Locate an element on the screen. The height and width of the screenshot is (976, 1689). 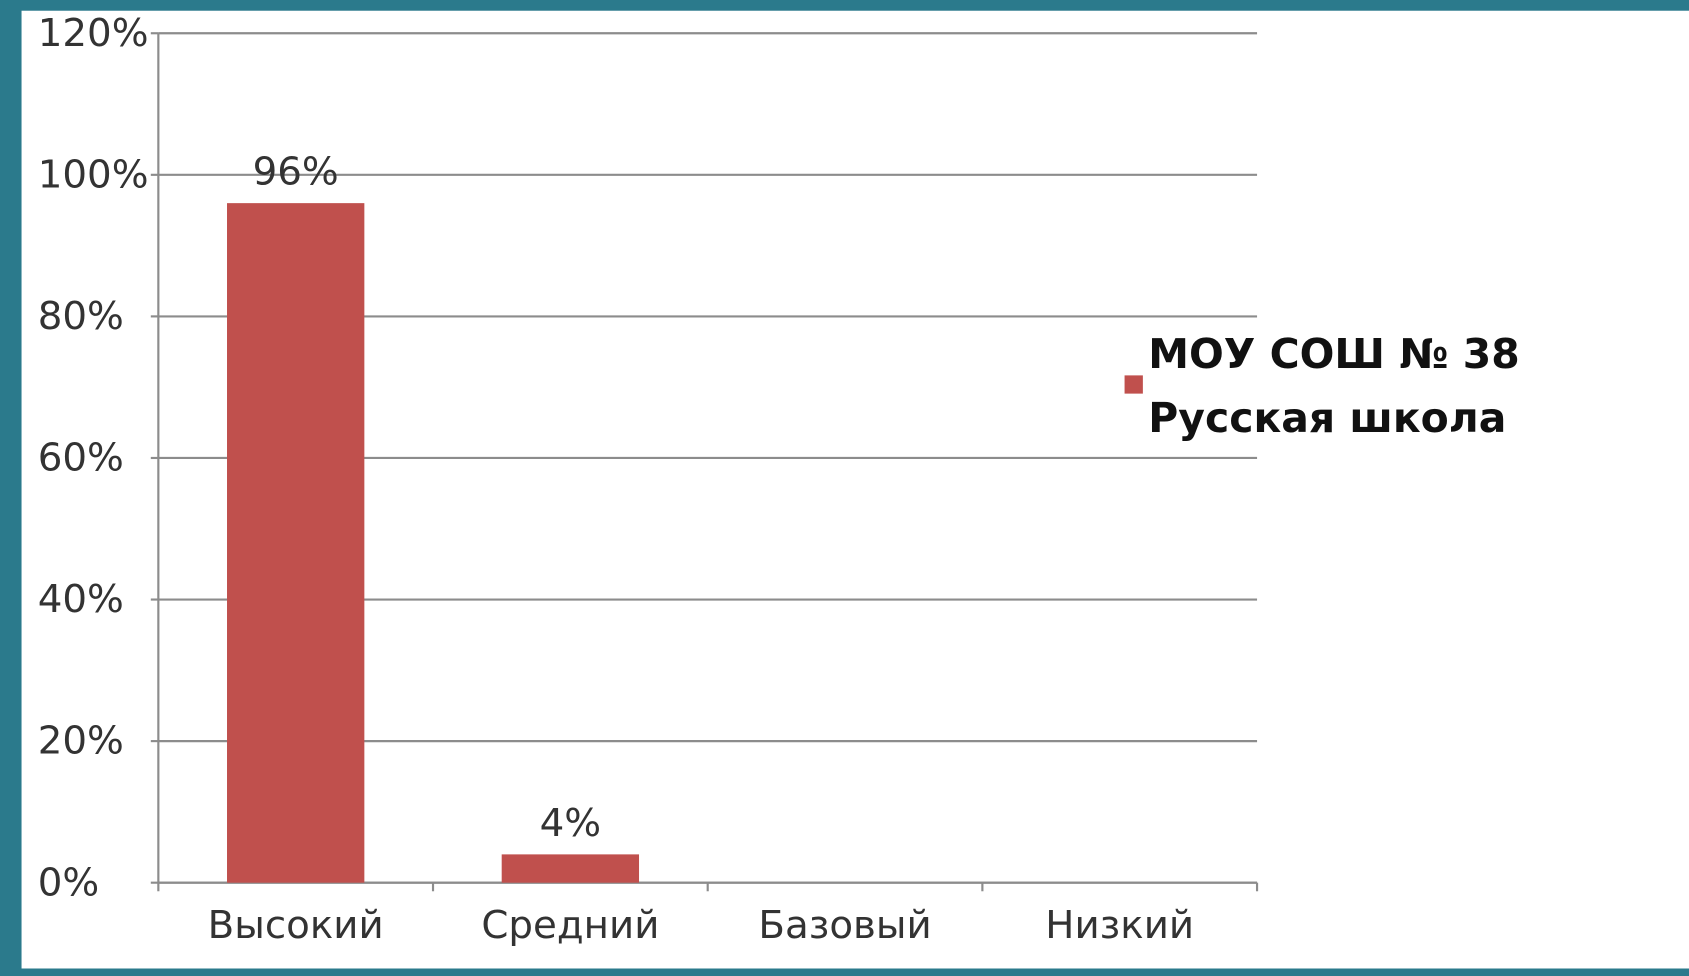
legend-item: МОУ СОШ № 38 Русская школа is located at coordinates (1334, 386).